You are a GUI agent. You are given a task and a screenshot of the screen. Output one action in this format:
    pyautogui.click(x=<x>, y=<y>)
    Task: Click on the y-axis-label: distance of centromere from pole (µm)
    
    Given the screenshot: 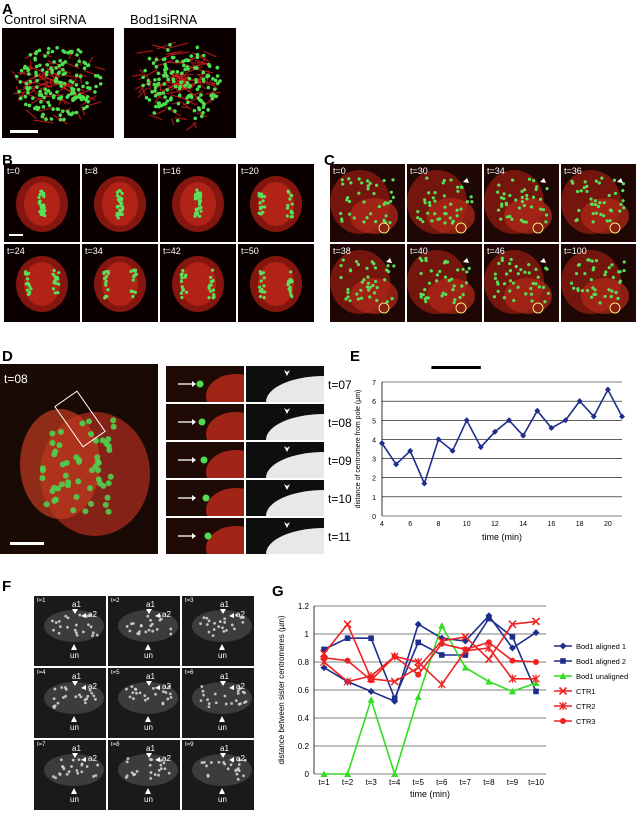 What is the action you would take?
    pyautogui.click(x=358, y=449)
    